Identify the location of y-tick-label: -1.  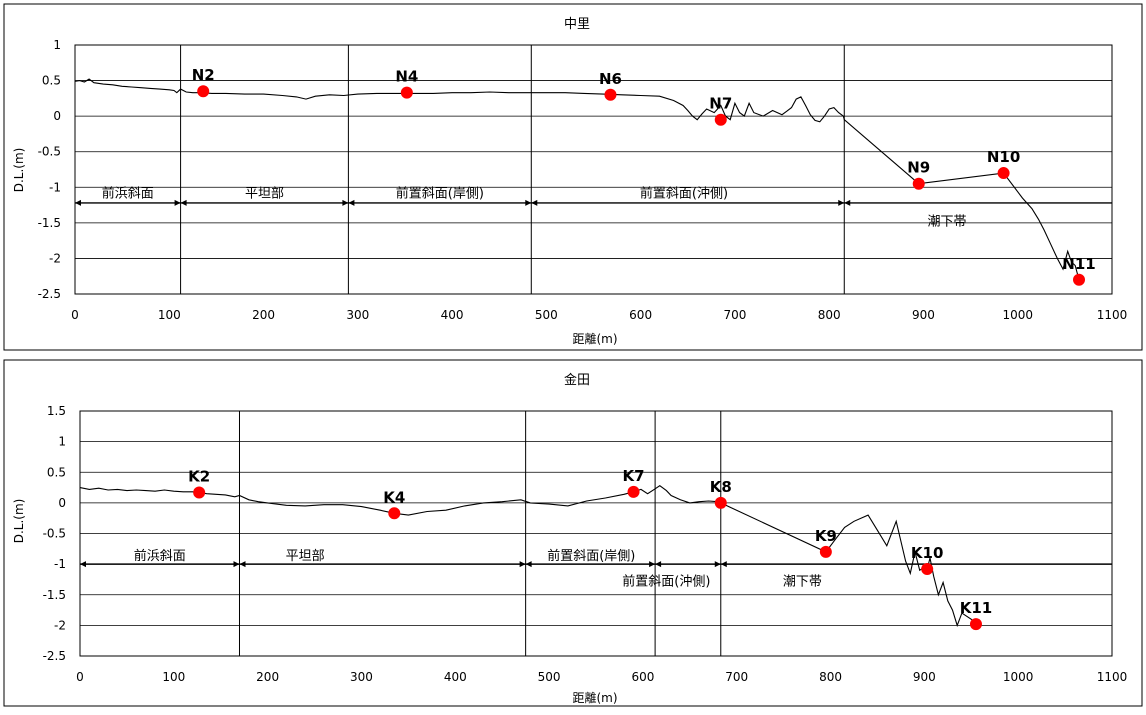
(60, 564).